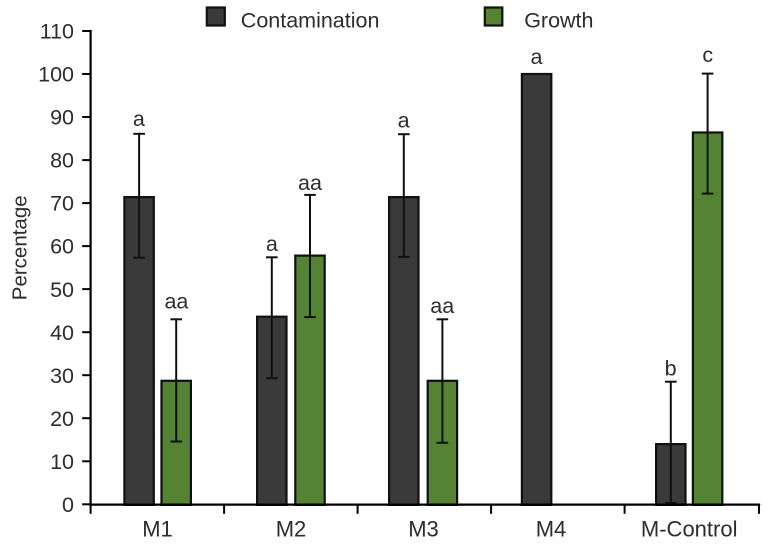  Describe the element at coordinates (62, 462) in the screenshot. I see `svg-text: 10` at that location.